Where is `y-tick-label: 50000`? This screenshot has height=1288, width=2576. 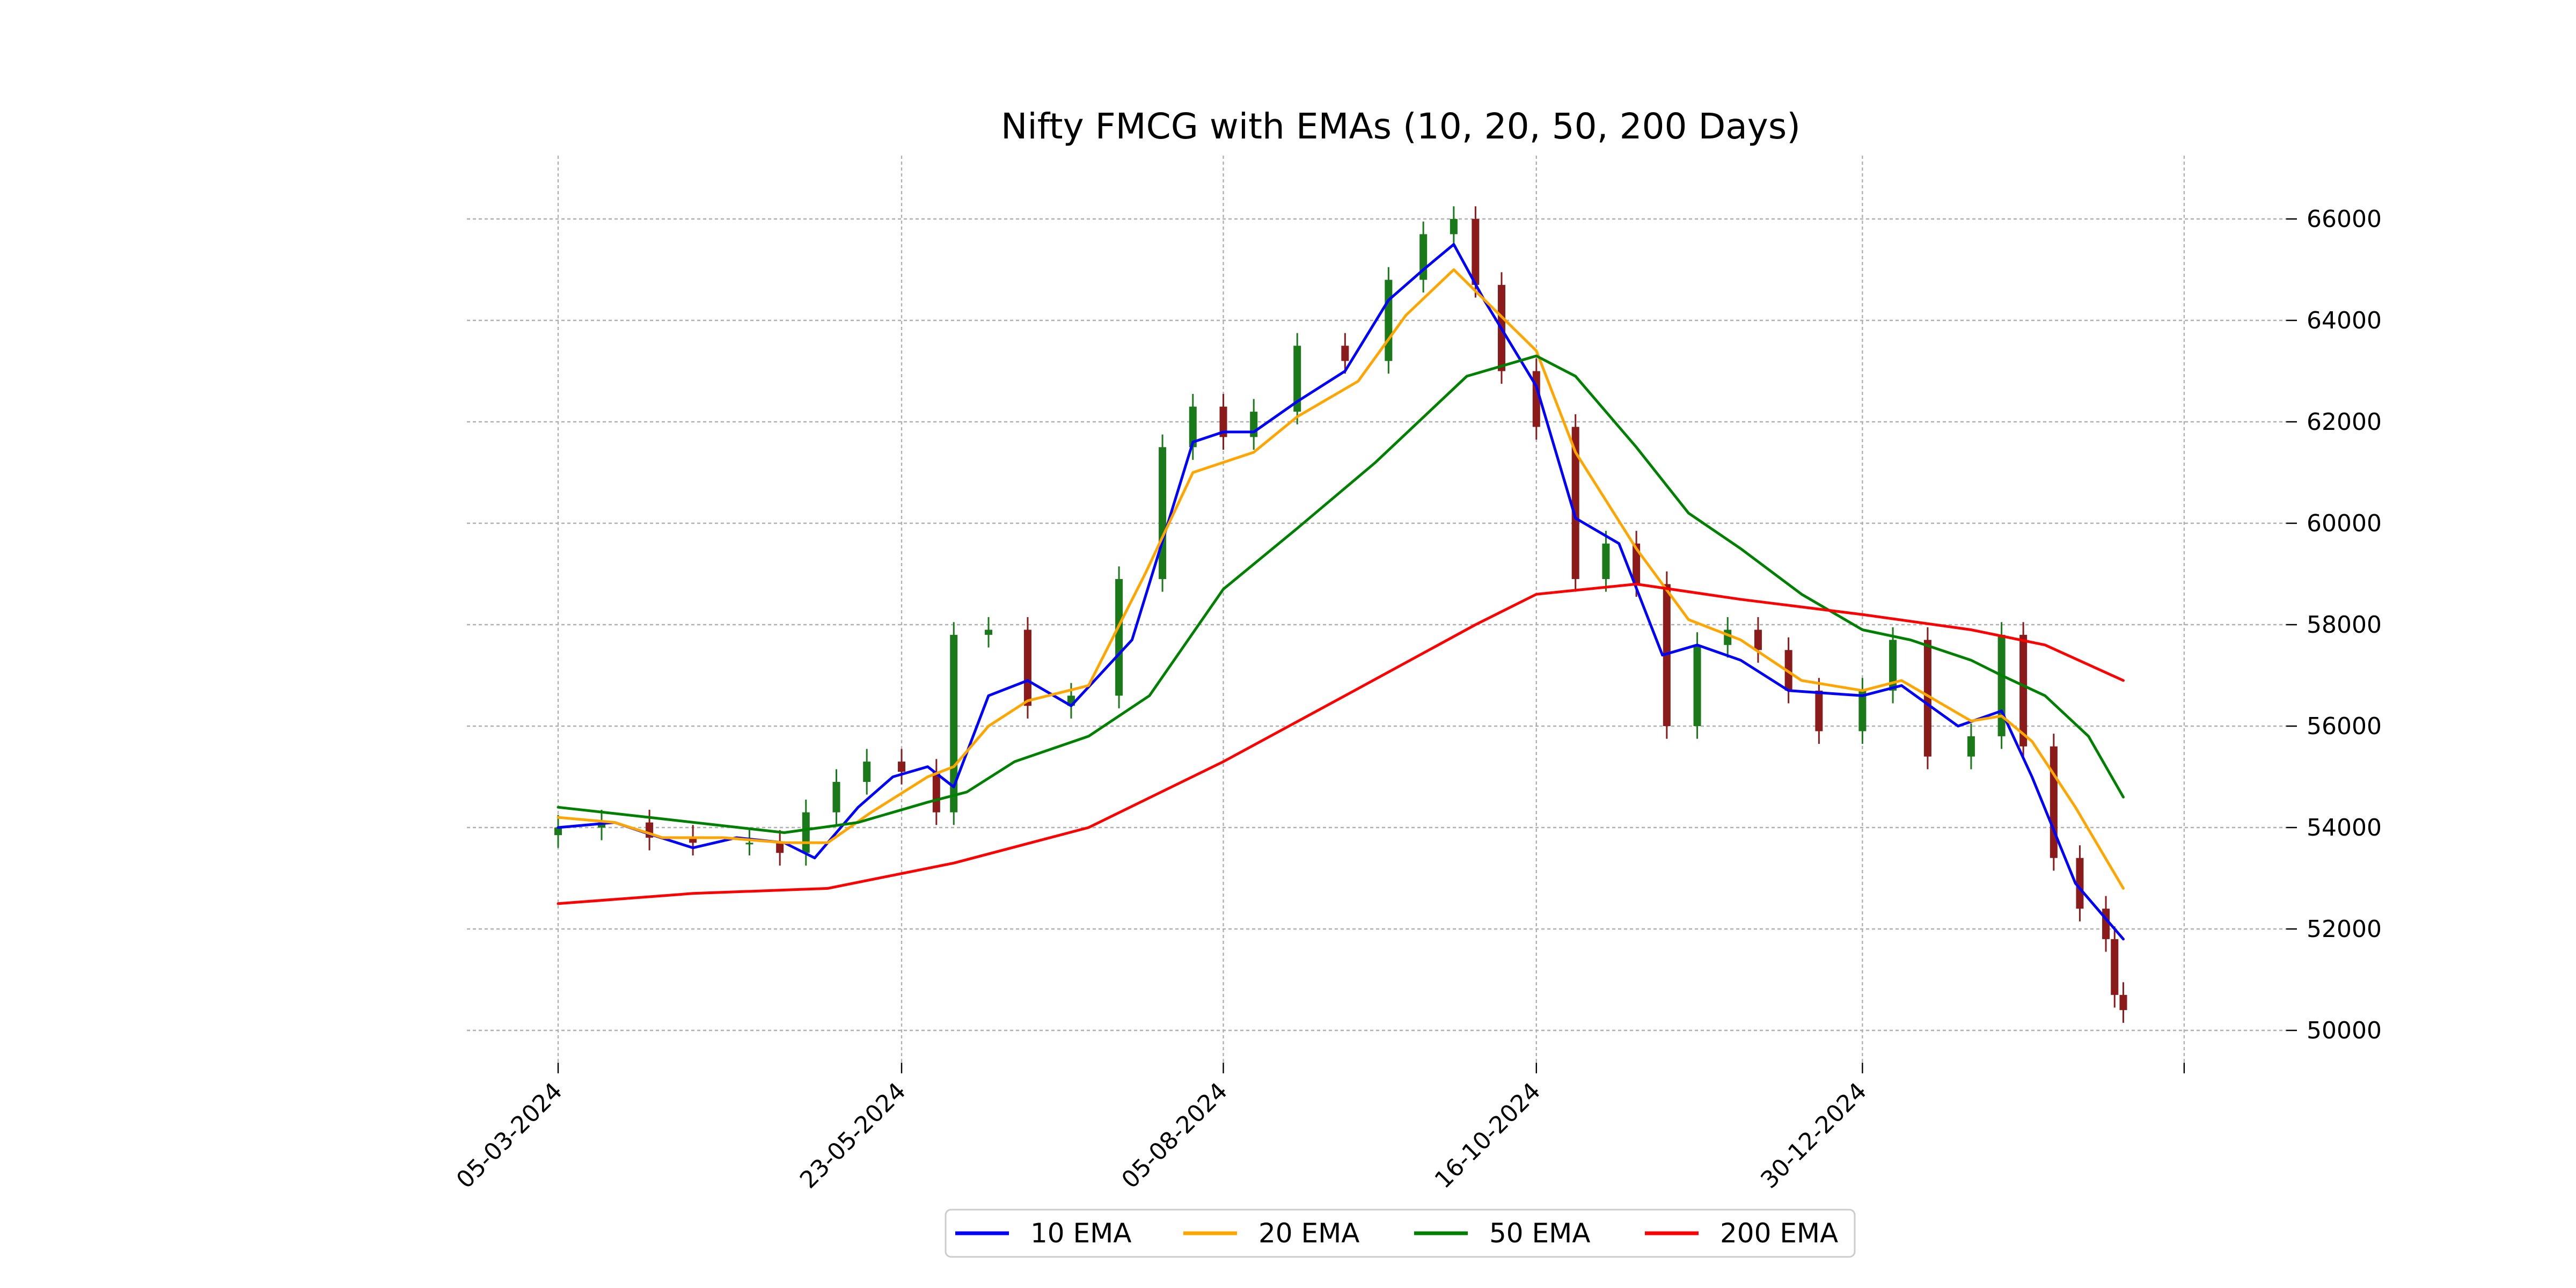 y-tick-label: 50000 is located at coordinates (2344, 1030).